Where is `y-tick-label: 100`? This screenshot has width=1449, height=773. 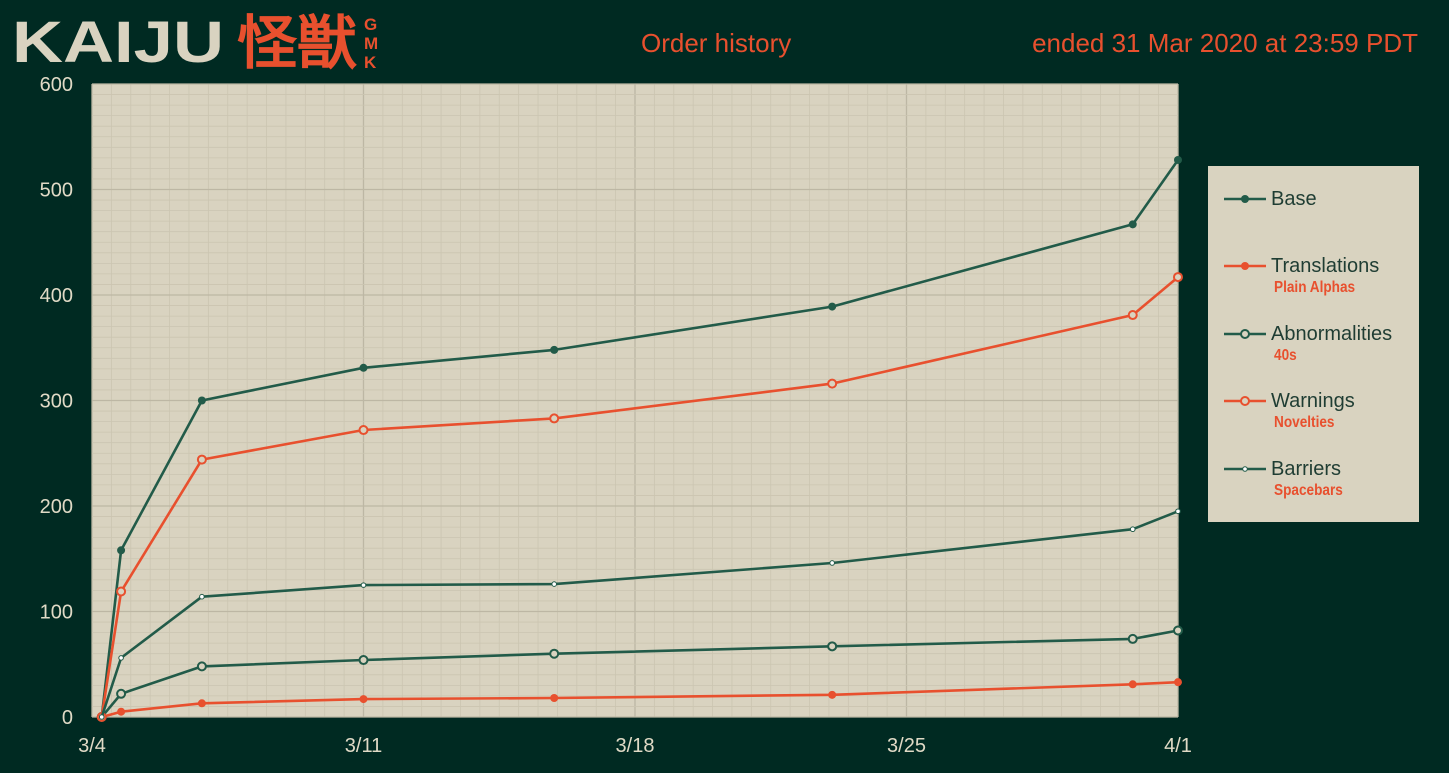 y-tick-label: 100 is located at coordinates (56, 613).